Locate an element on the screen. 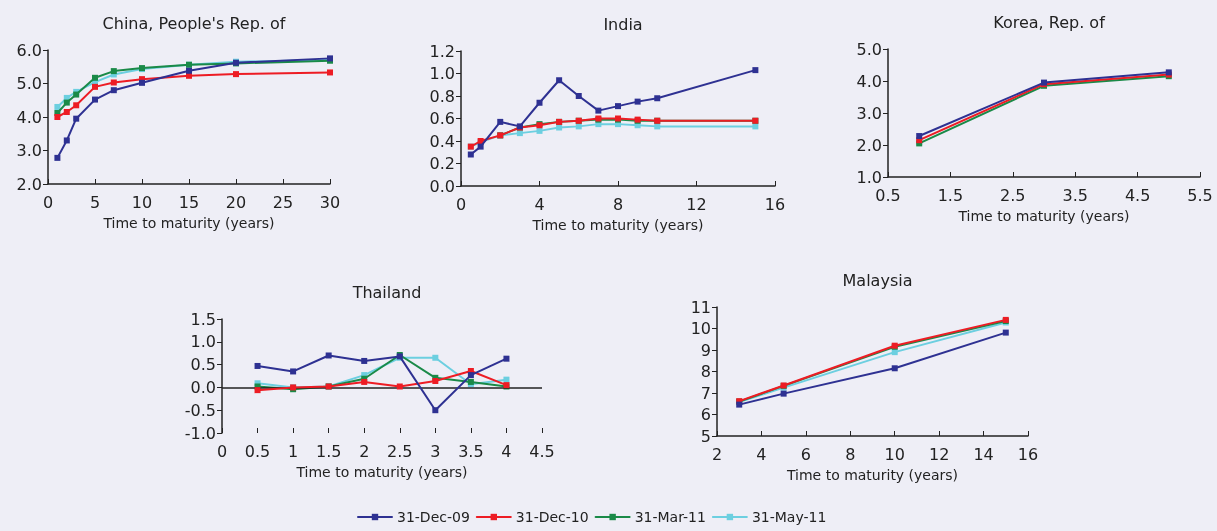 The width and height of the screenshot is (1217, 531). y-tick-label: 11 is located at coordinates (700, 307).